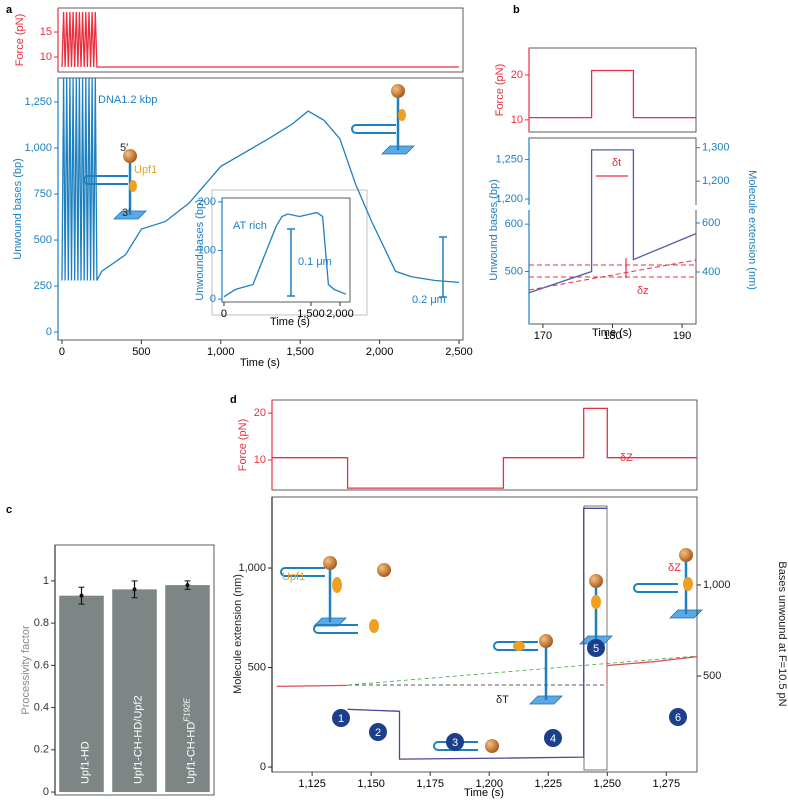 This screenshot has height=805, width=788. Describe the element at coordinates (509, 199) in the screenshot. I see `y-tick-label: 1,200` at that location.